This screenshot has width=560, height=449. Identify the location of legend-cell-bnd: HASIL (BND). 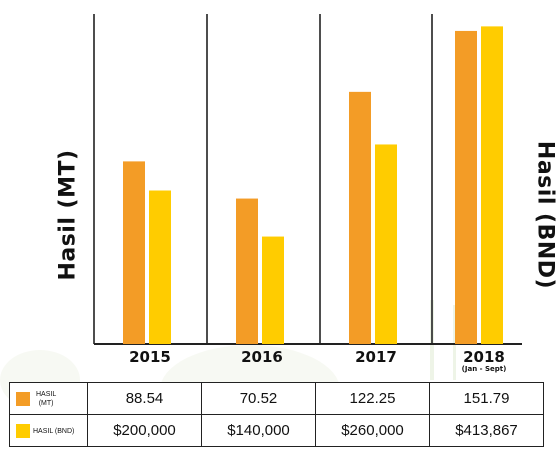
(48, 430).